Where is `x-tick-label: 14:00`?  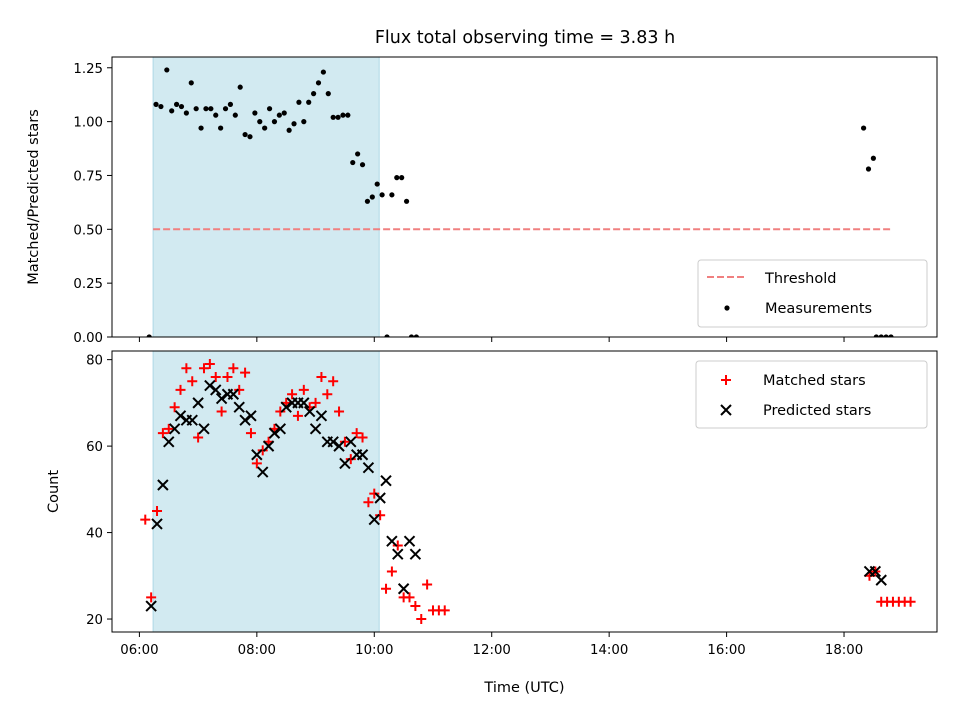 x-tick-label: 14:00 is located at coordinates (609, 650).